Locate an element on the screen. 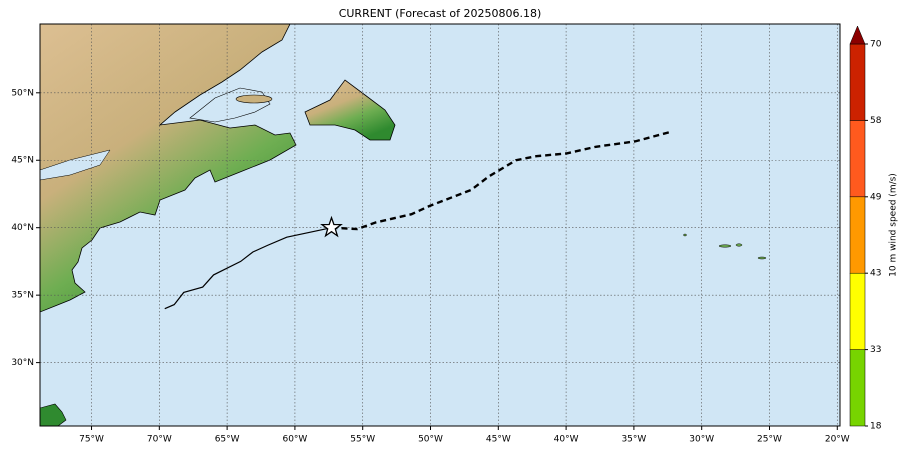 Image resolution: width=909 pixels, height=453 pixels. storm-position is located at coordinates (331, 226).